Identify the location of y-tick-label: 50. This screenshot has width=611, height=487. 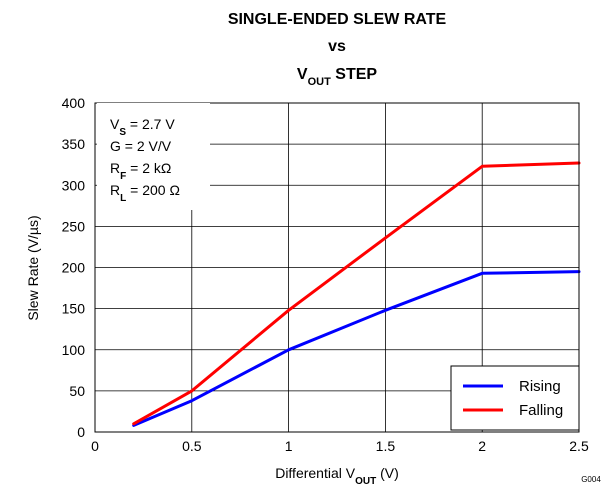
(77, 391).